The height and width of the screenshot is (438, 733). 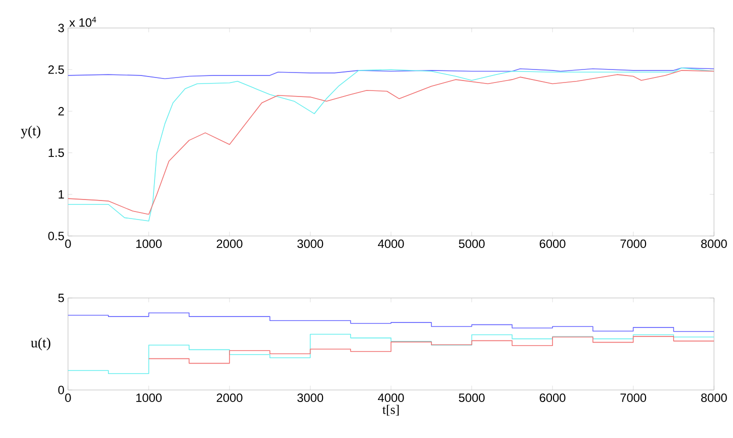 What do you see at coordinates (56, 152) in the screenshot?
I see `y-tick-label: 1.5` at bounding box center [56, 152].